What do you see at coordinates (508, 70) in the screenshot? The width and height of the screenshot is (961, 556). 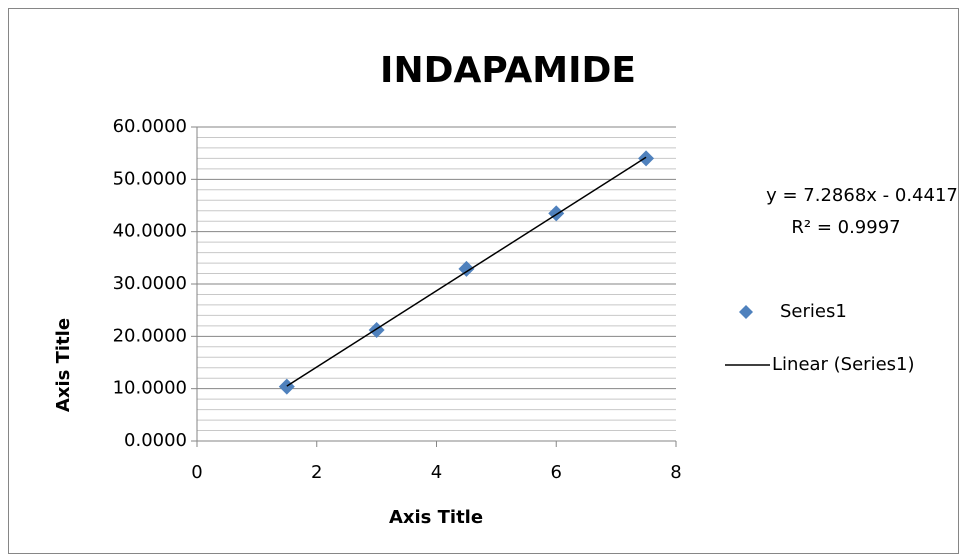 I see `chart-title: INDAPAMIDE` at bounding box center [508, 70].